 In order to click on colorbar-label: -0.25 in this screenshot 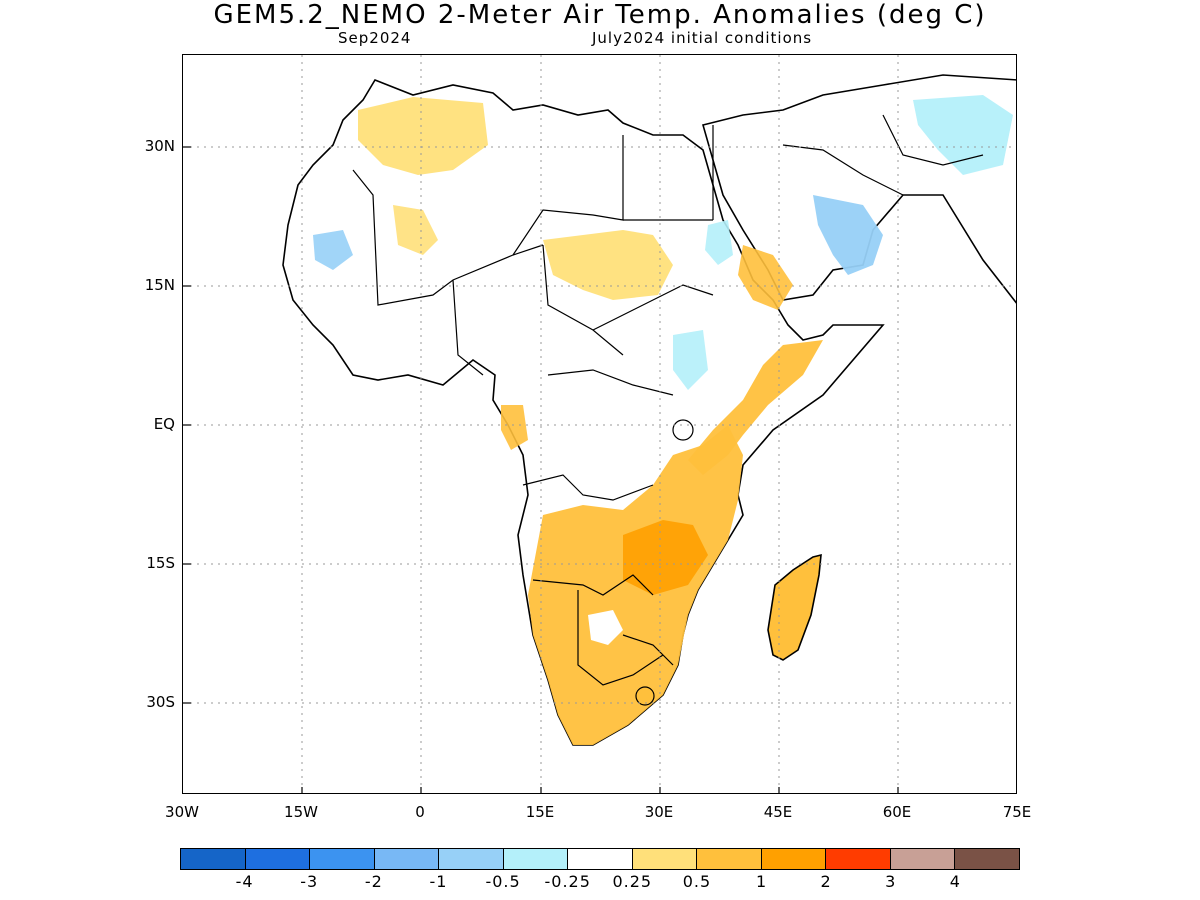, I will do `click(567, 881)`.